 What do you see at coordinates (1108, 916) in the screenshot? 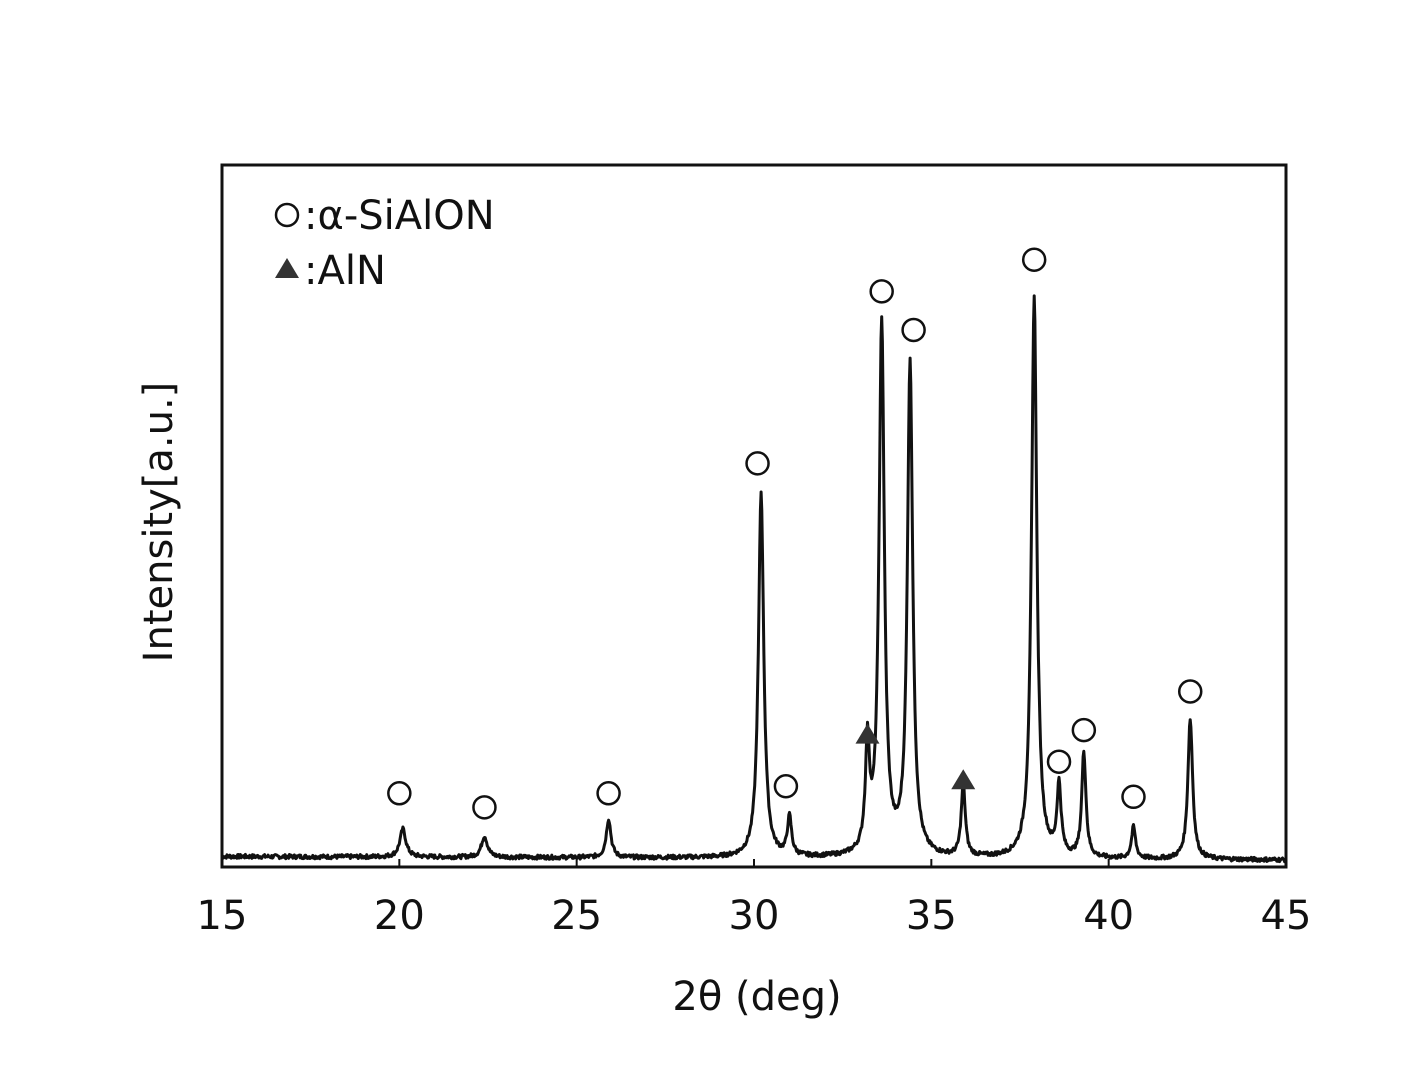
I see `x-tick-label: 40` at bounding box center [1108, 916].